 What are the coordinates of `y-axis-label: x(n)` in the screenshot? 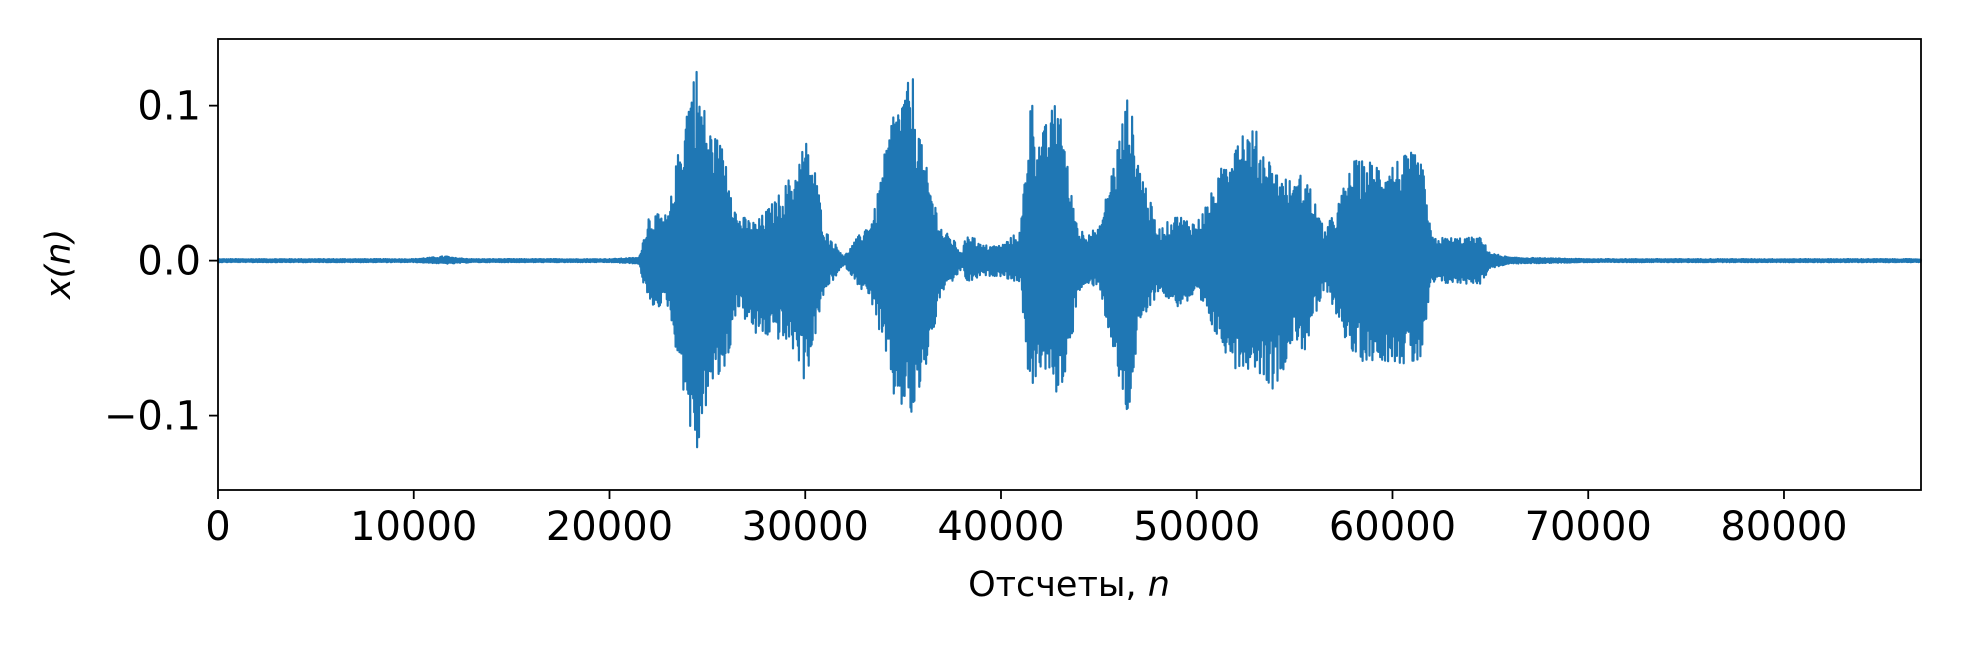 It's located at (59, 264).